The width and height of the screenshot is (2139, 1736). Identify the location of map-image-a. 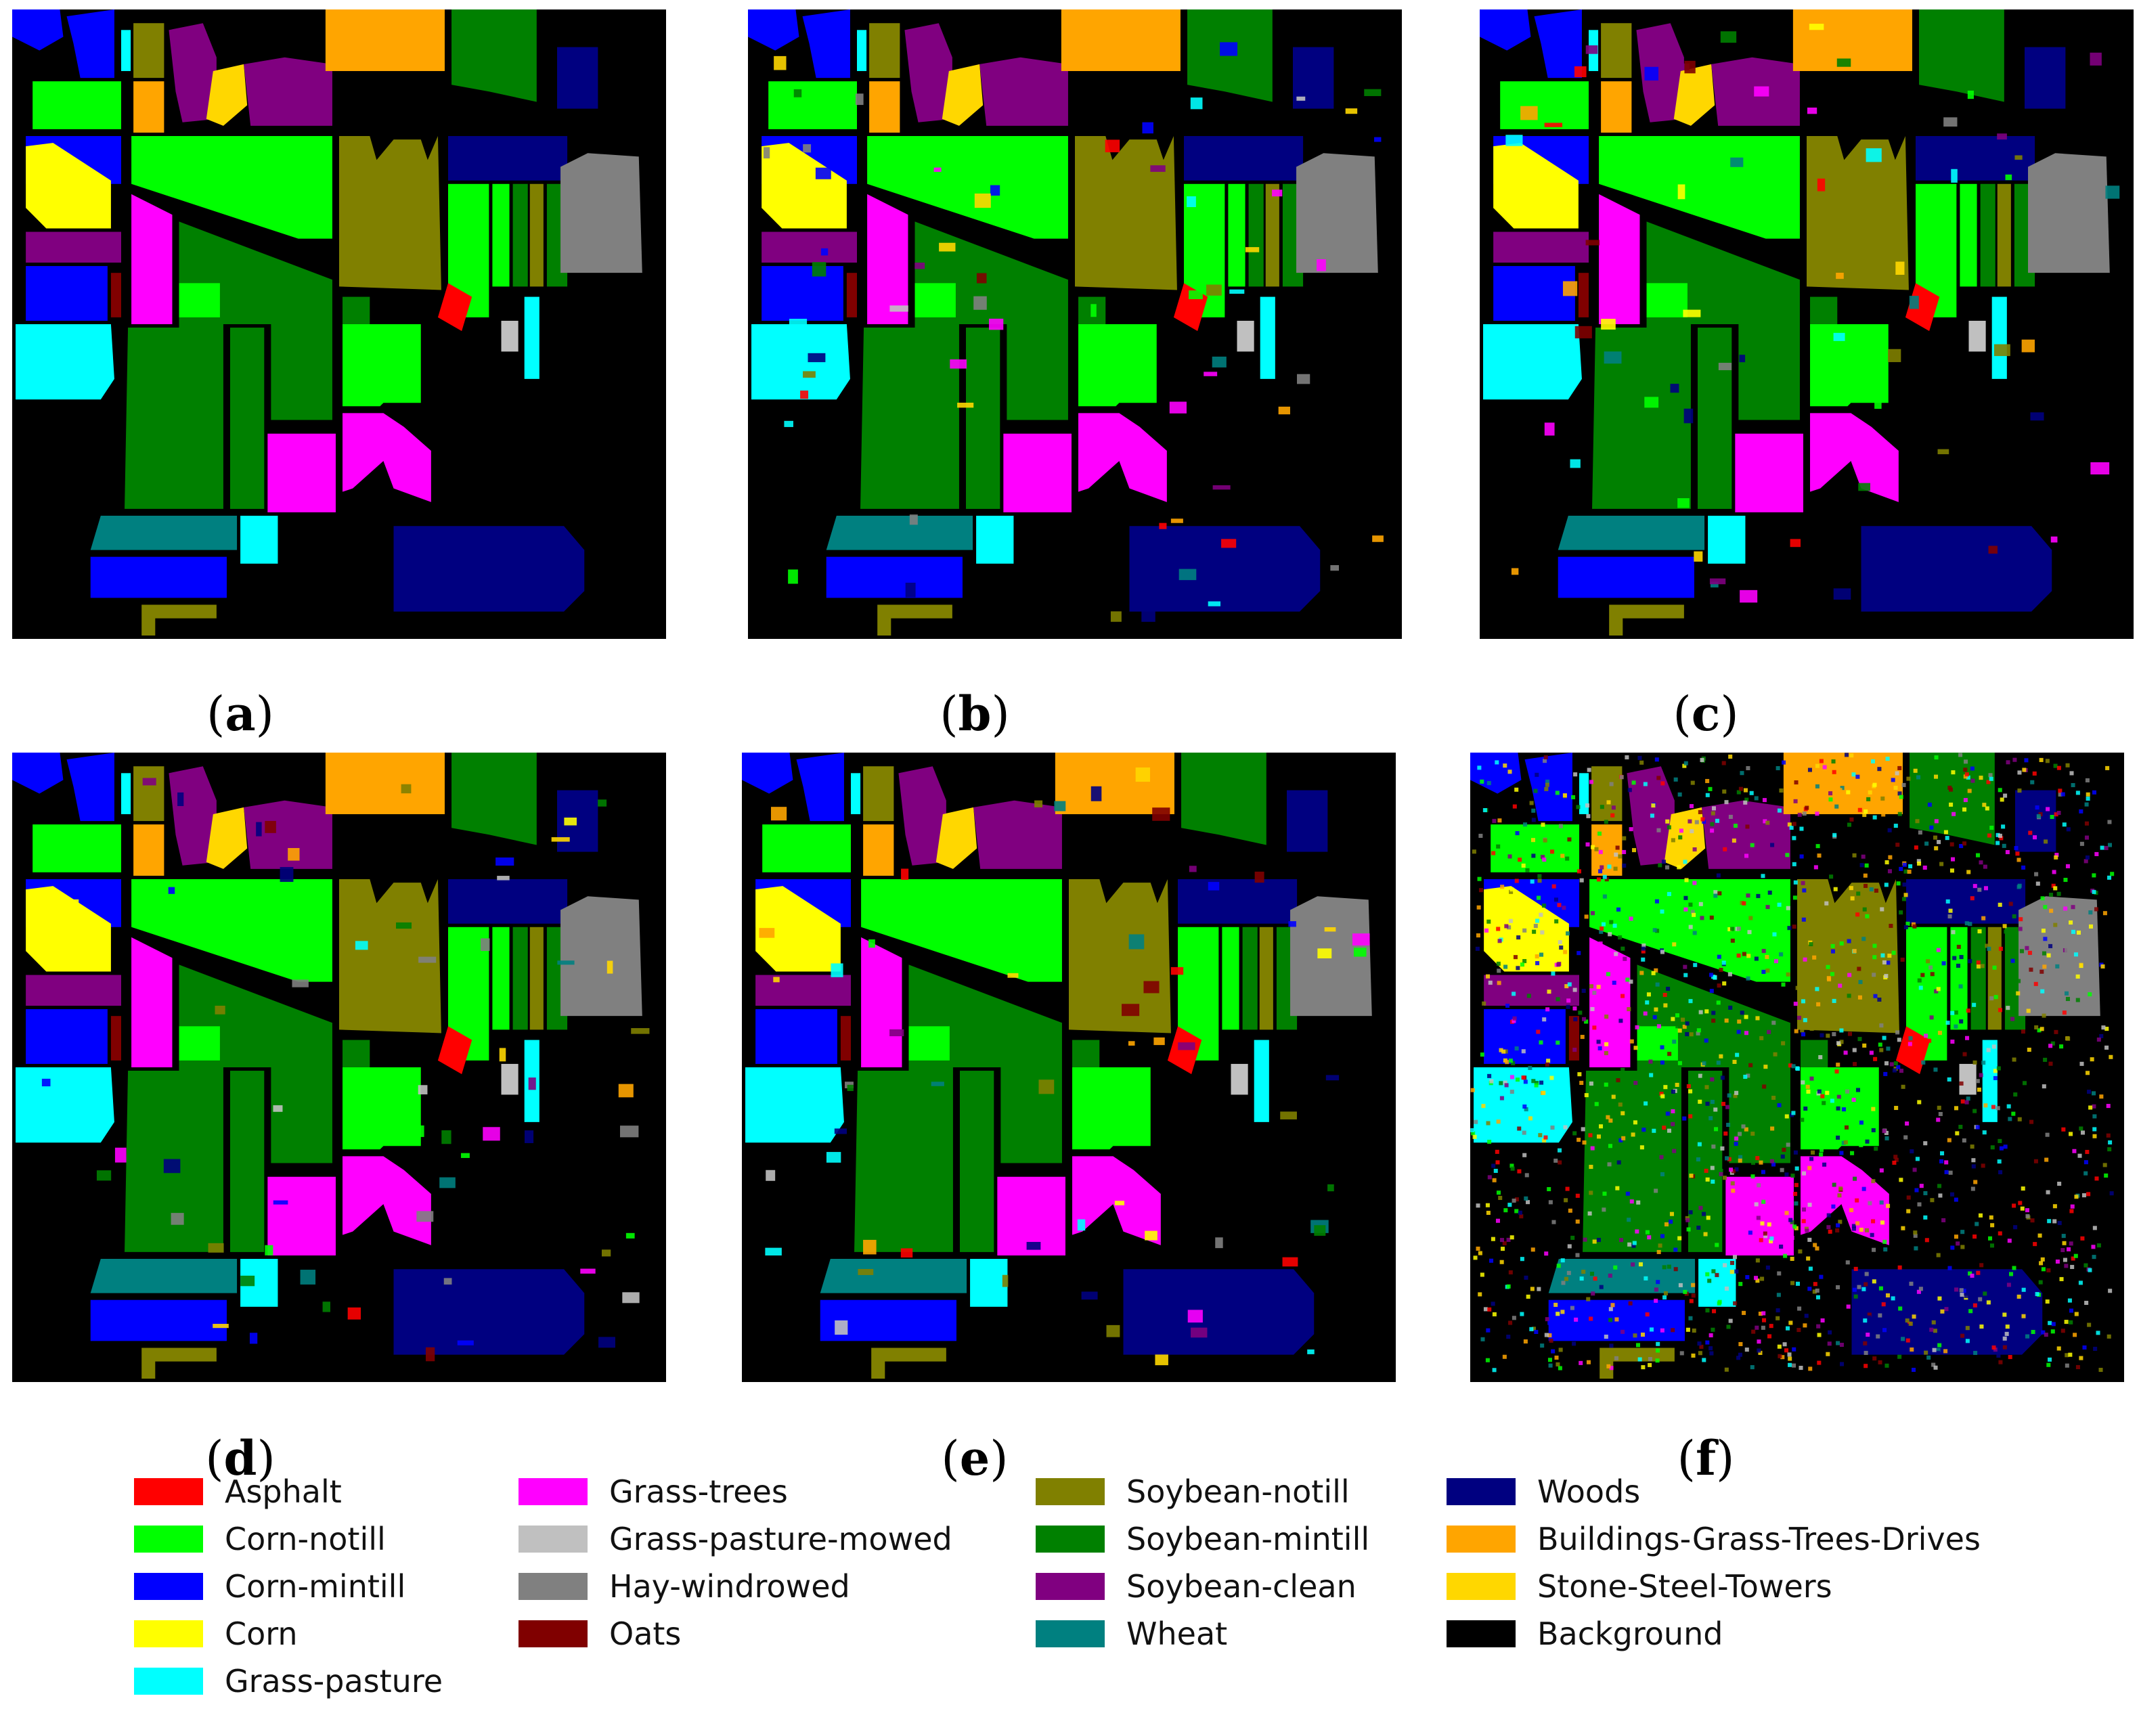
(339, 324).